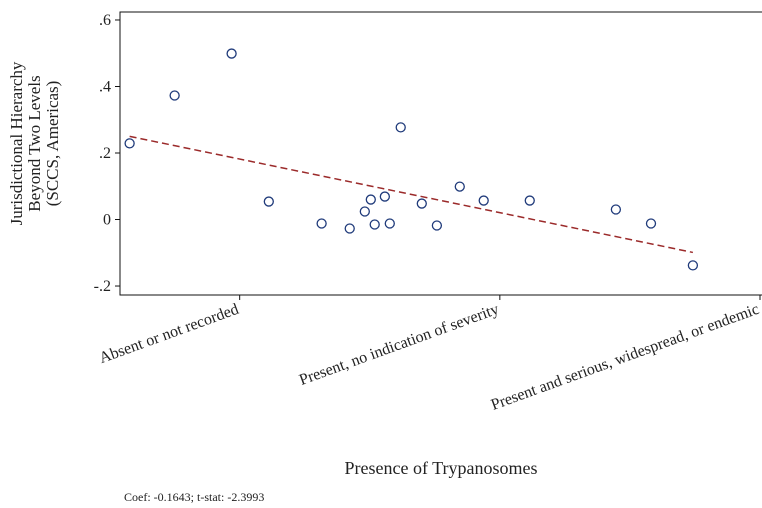 This screenshot has width=762, height=508. I want to click on y-tick-label: 0, so click(107, 220).